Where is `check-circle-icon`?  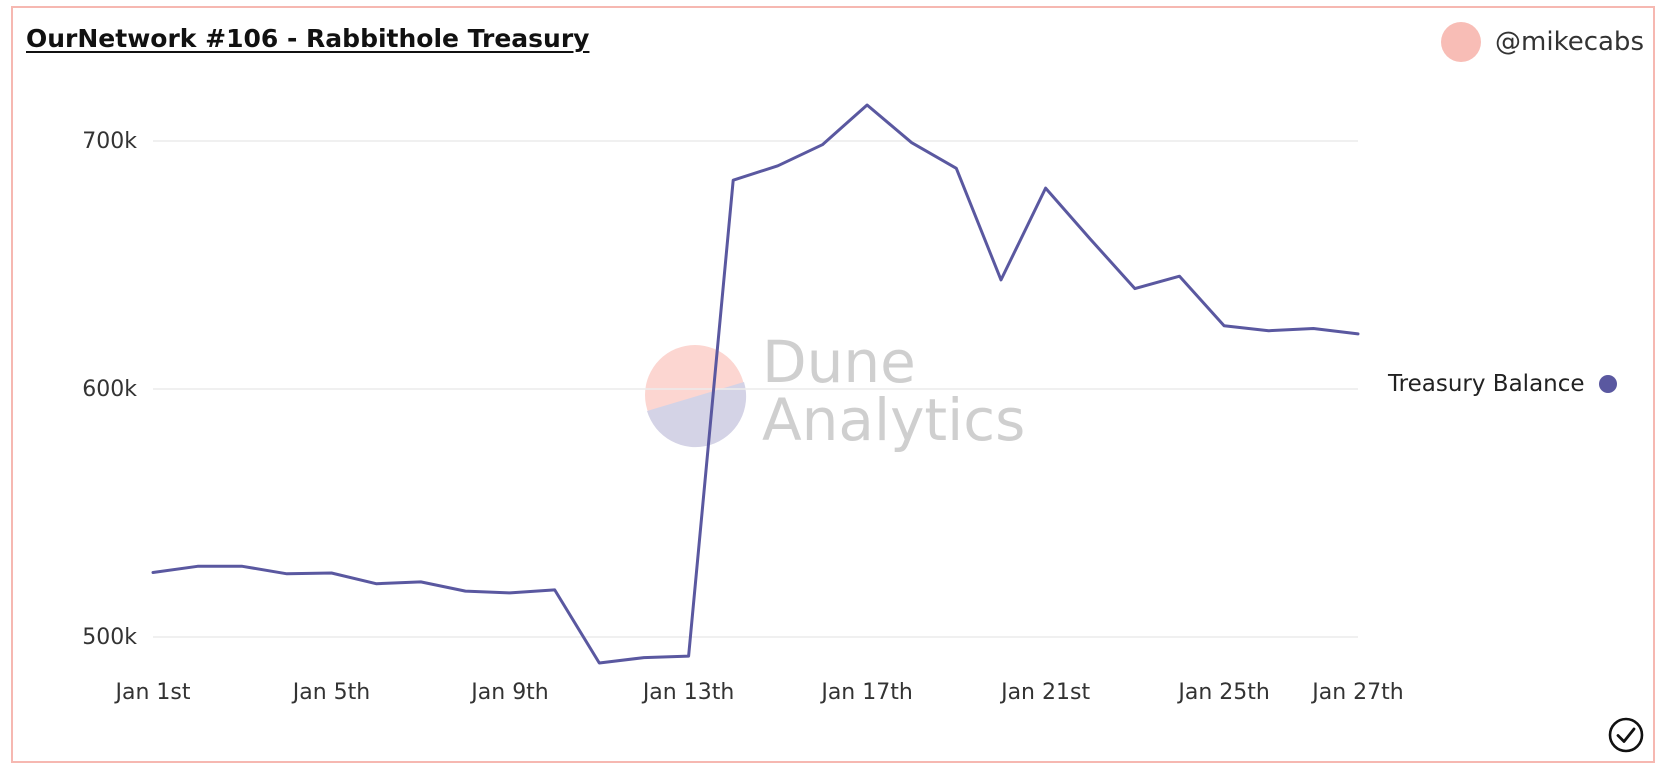 check-circle-icon is located at coordinates (1626, 735).